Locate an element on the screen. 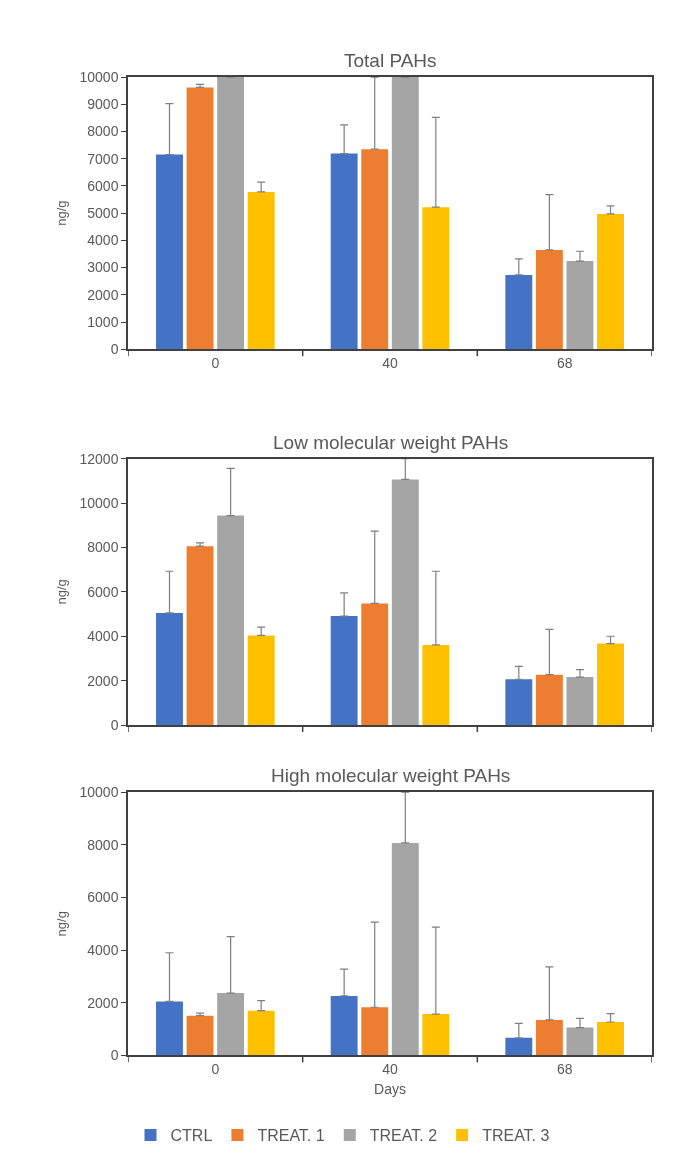 Image resolution: width=686 pixels, height=1168 pixels. y-tick-label: 3000 is located at coordinates (103, 267).